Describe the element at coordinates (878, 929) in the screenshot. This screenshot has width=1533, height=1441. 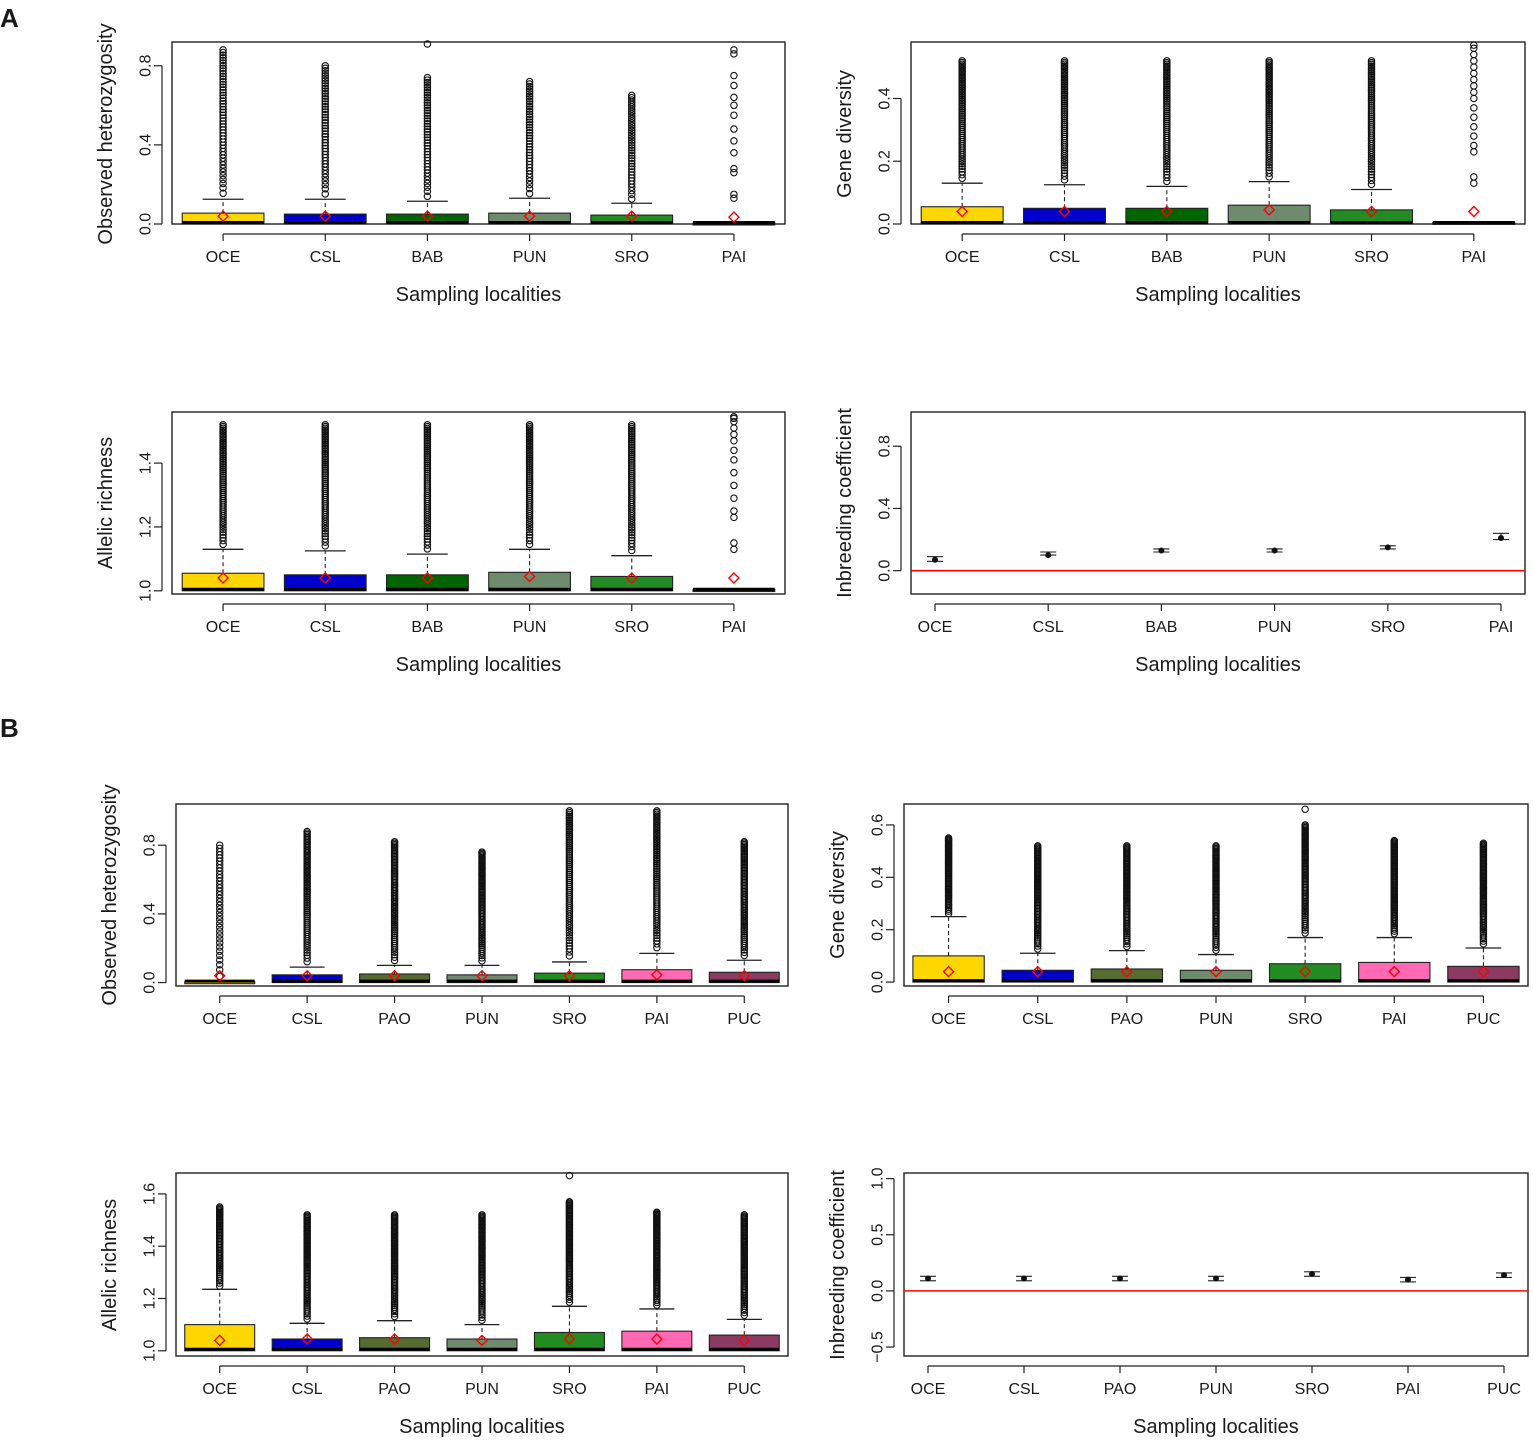
I see `y-tick-label: 0.2` at that location.